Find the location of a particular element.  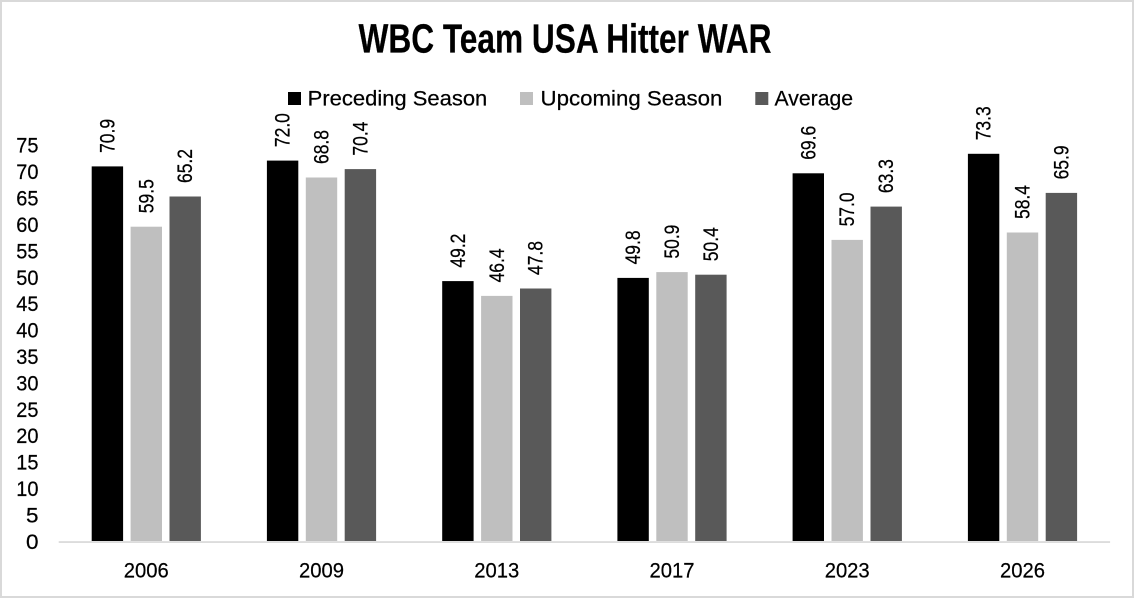

svg-text: 46.4 is located at coordinates (497, 265).